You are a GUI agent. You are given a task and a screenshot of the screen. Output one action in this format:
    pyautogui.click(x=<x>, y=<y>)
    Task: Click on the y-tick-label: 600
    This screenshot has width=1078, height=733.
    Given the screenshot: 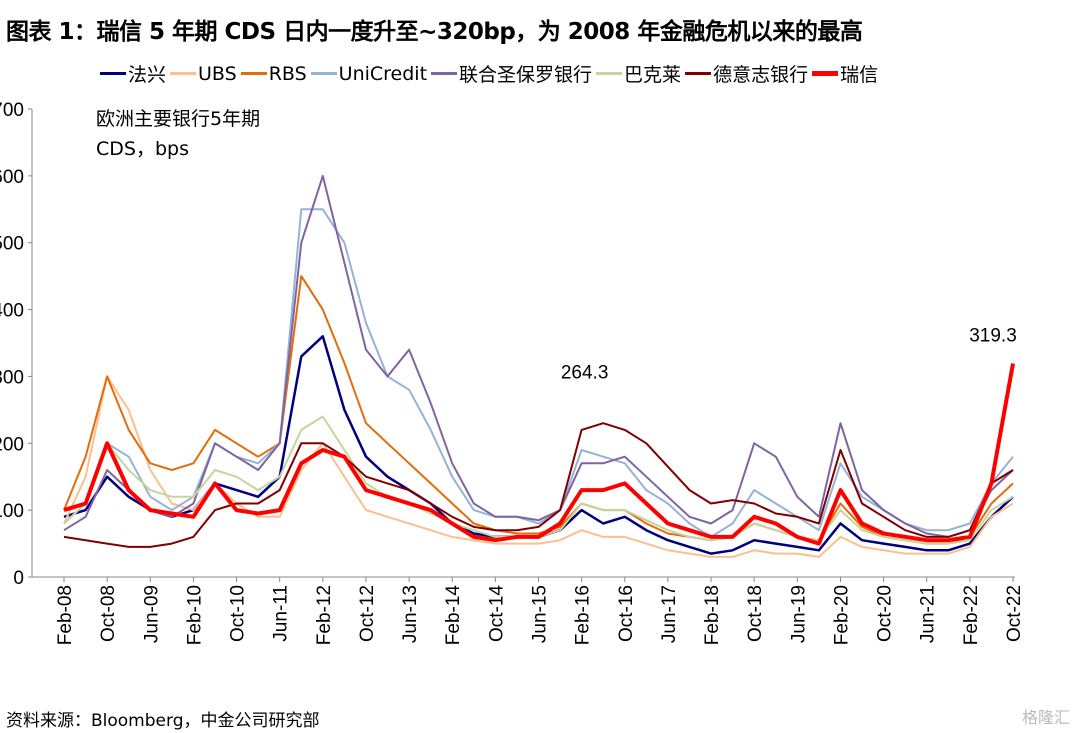 What is the action you would take?
    pyautogui.click(x=12, y=177)
    